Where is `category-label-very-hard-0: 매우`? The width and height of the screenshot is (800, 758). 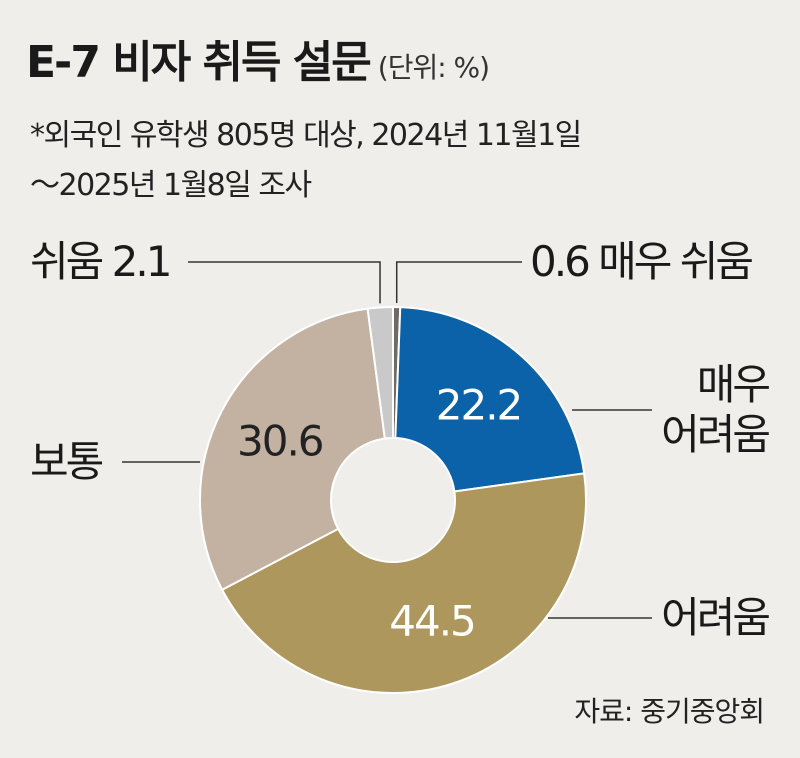
category-label-very-hard-0: 매우 is located at coordinates (733, 384).